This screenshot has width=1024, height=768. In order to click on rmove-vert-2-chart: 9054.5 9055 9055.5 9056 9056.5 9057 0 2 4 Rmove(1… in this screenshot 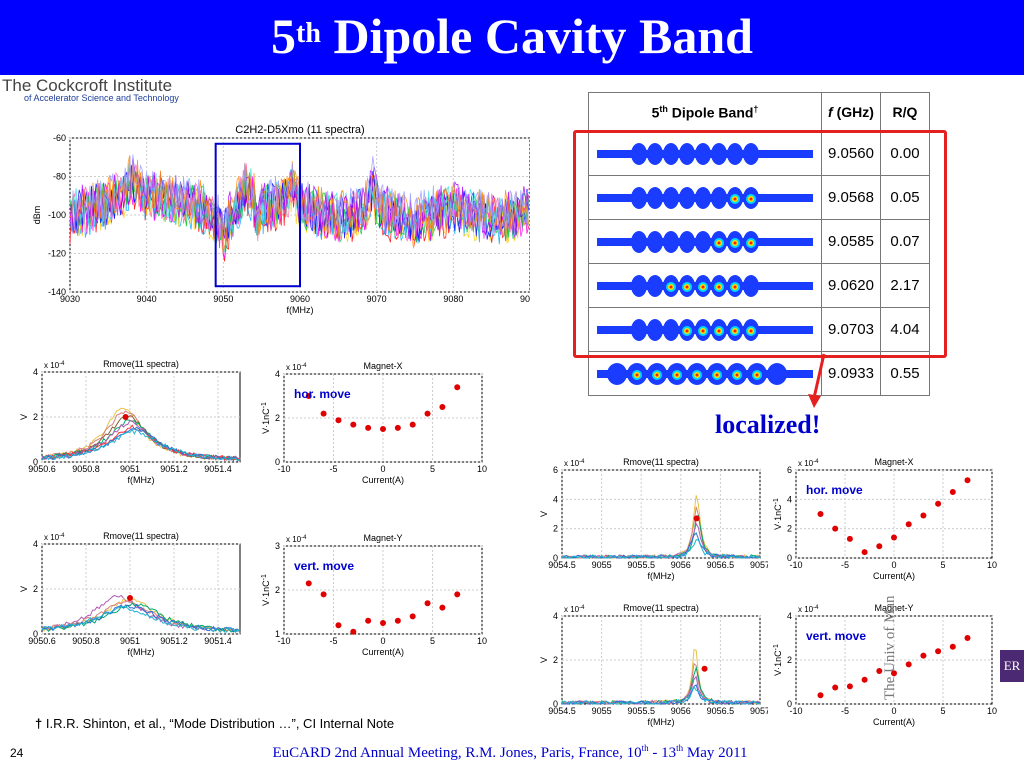, I will do `click(653, 665)`.